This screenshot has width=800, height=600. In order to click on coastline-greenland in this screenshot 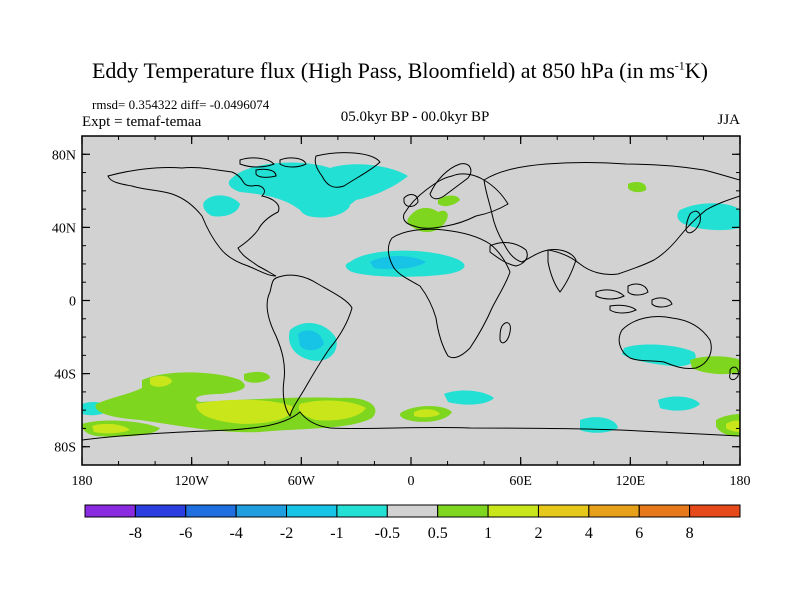, I will do `click(347, 170)`.